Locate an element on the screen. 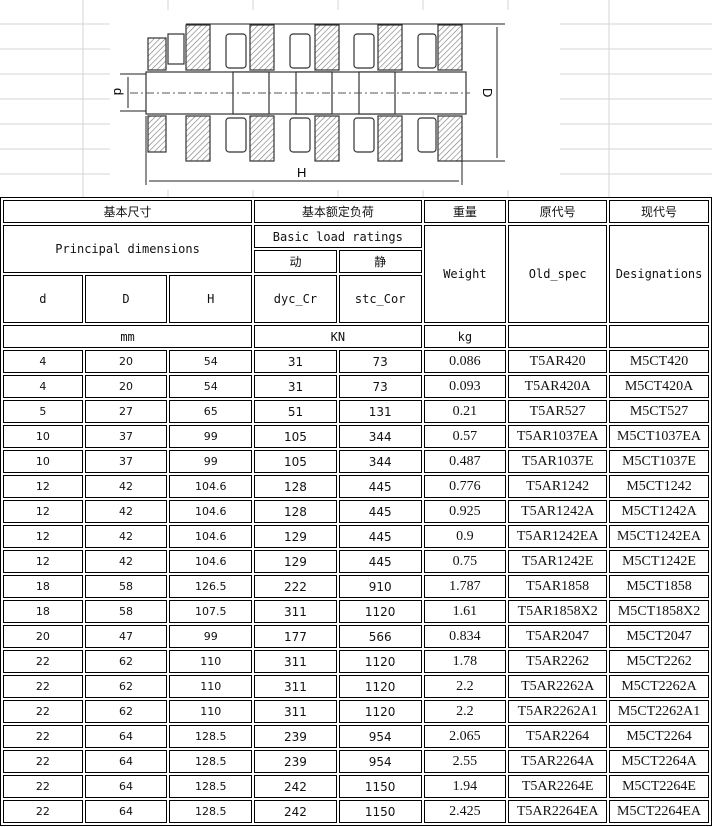  table-row: 10 37 99 105 344 0.57 T5AR1037EA M5CT1037EA is located at coordinates (356, 436).